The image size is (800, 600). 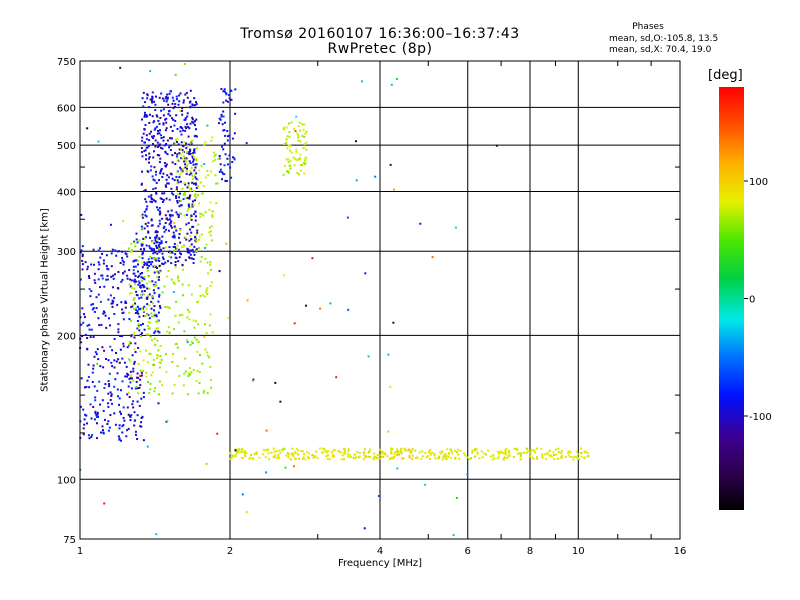 What do you see at coordinates (530, 551) in the screenshot?
I see `x-tick-label: 8` at bounding box center [530, 551].